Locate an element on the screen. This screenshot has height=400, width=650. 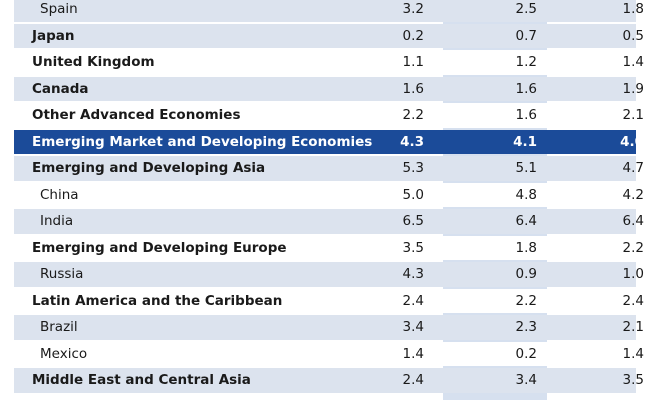
row-value-v1: 5.0 is located at coordinates (413, 194).